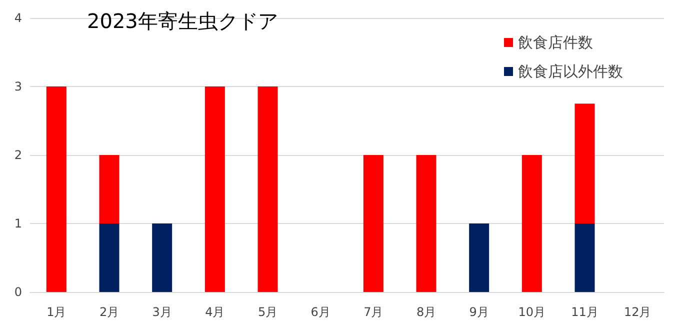 This screenshot has height=330, width=678. Describe the element at coordinates (56, 312) in the screenshot. I see `x-tick-label: 1月` at that location.